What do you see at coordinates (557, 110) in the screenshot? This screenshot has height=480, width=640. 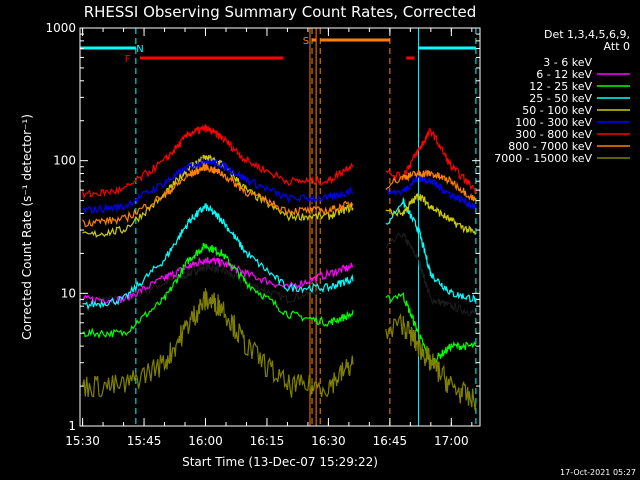 I see `legend-label: 50 - 100 keV` at bounding box center [557, 110].